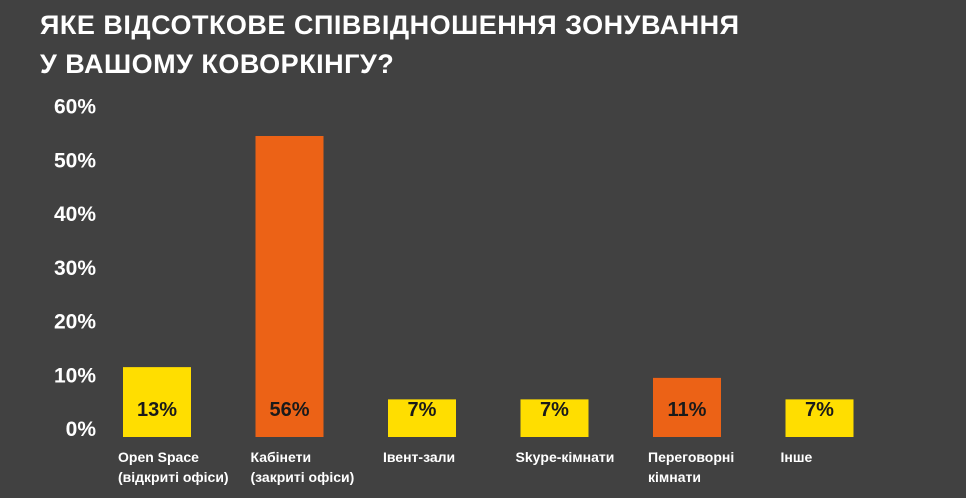 The image size is (966, 498). I want to click on category-label-line: (закриті офіси), so click(303, 477).